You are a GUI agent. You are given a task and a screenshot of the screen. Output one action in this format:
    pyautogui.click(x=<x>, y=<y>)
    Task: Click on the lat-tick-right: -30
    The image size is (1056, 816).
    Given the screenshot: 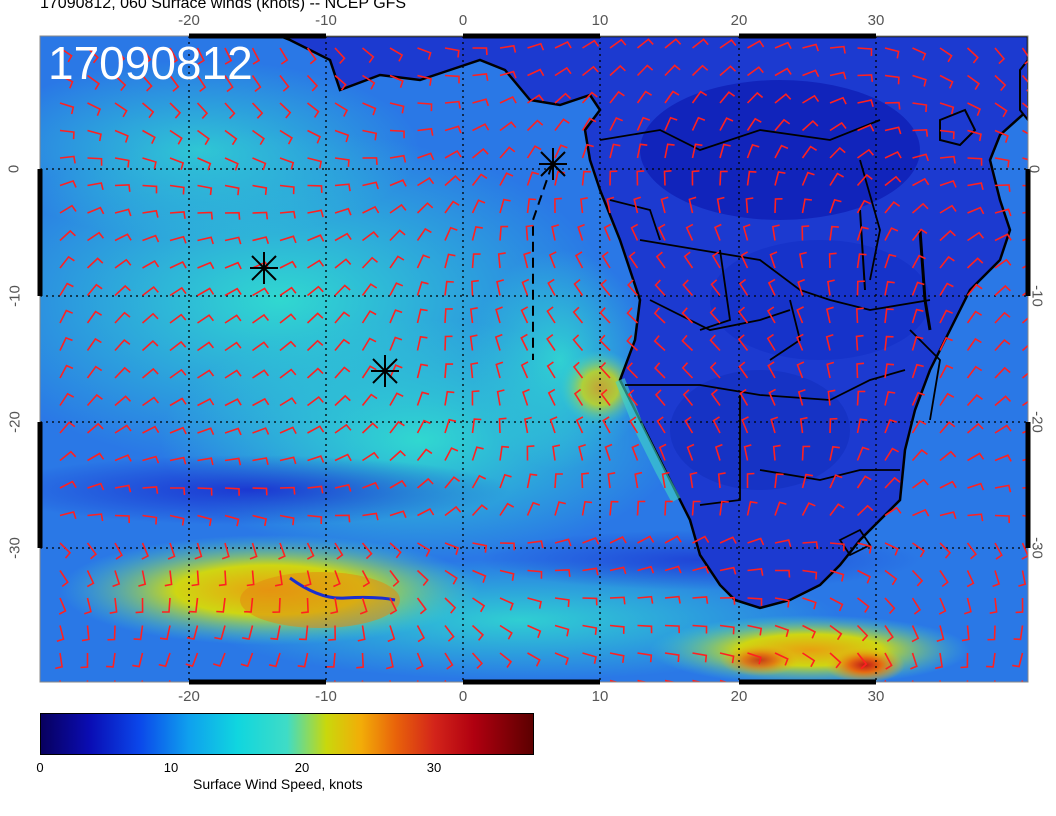 What is the action you would take?
    pyautogui.click(x=1037, y=548)
    